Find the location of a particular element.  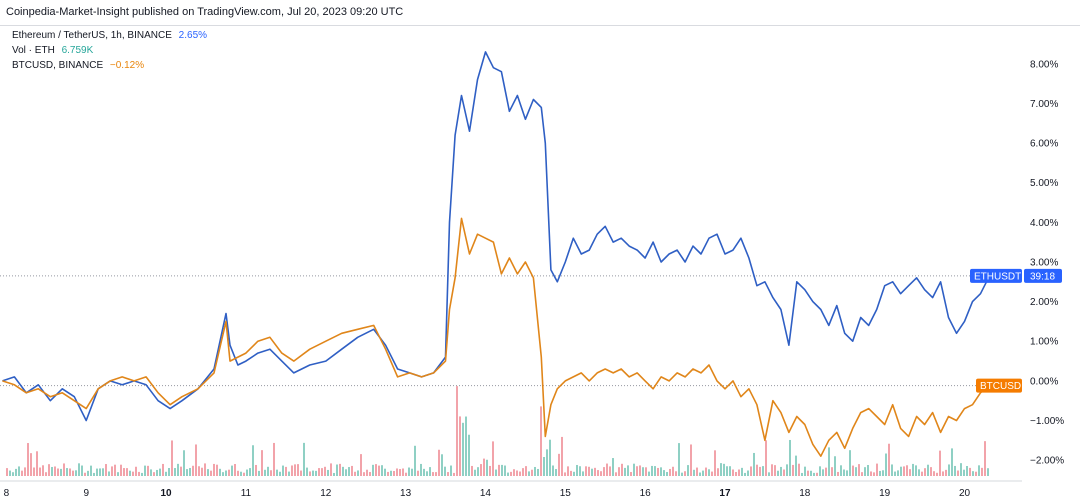

legend-row-eth: Ethereum / TetherUS, 1h, BINANCE 2.65% is located at coordinates (109, 35).